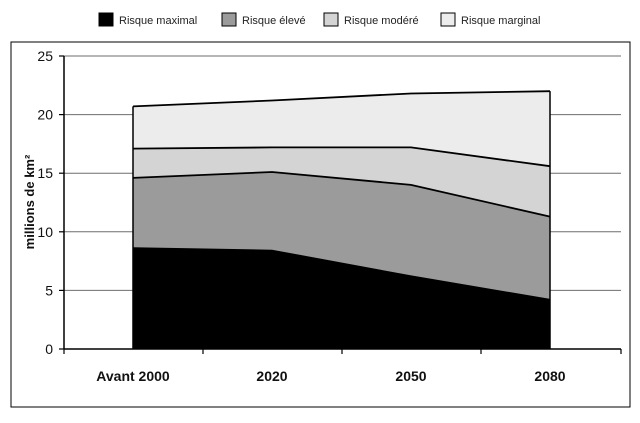 The height and width of the screenshot is (423, 640). I want to click on y-tick-label: 5, so click(49, 290).